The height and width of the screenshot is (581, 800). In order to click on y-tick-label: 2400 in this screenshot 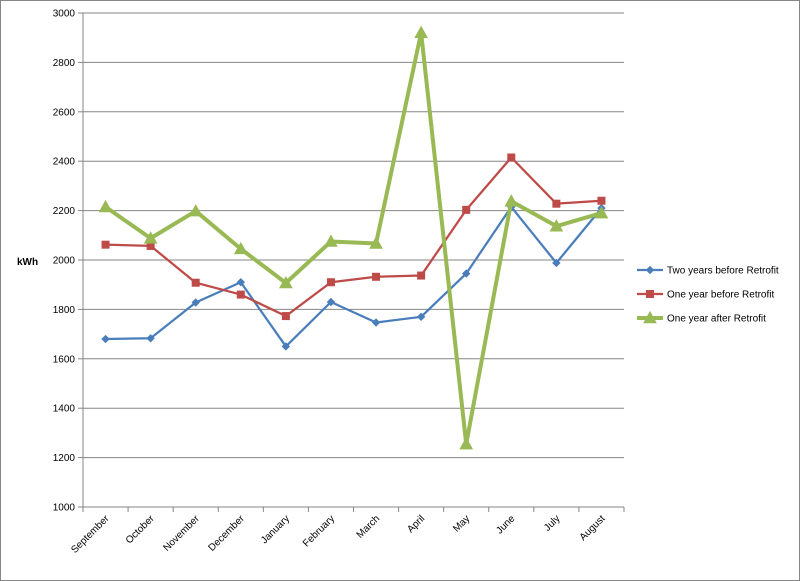, I will do `click(64, 162)`.